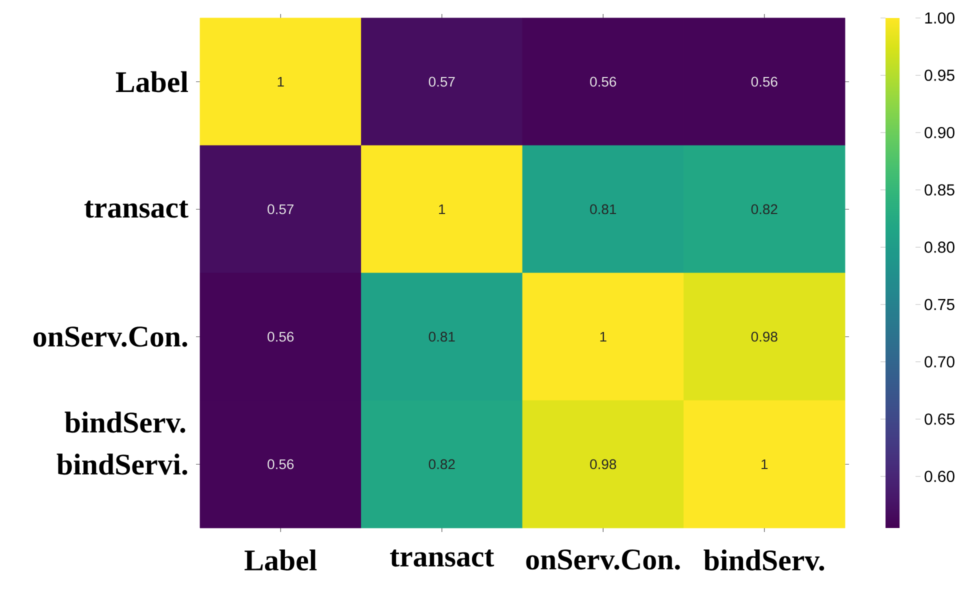 The height and width of the screenshot is (594, 980). What do you see at coordinates (280, 560) in the screenshot?
I see `x-tick-label: Label` at bounding box center [280, 560].